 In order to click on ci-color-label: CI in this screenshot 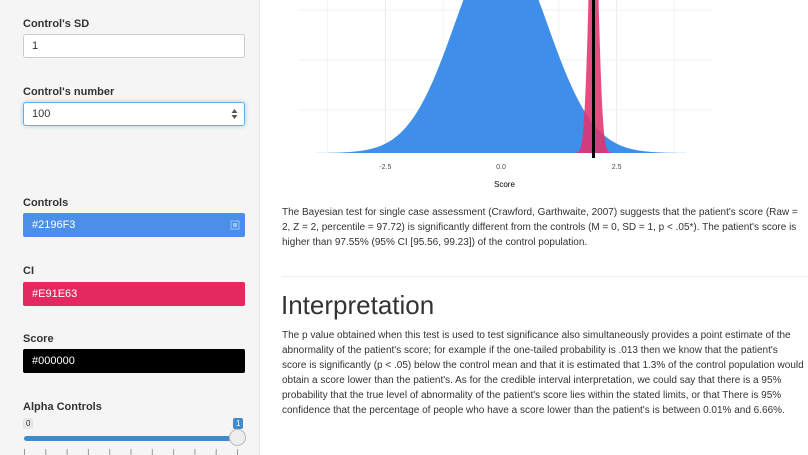, I will do `click(28, 271)`.